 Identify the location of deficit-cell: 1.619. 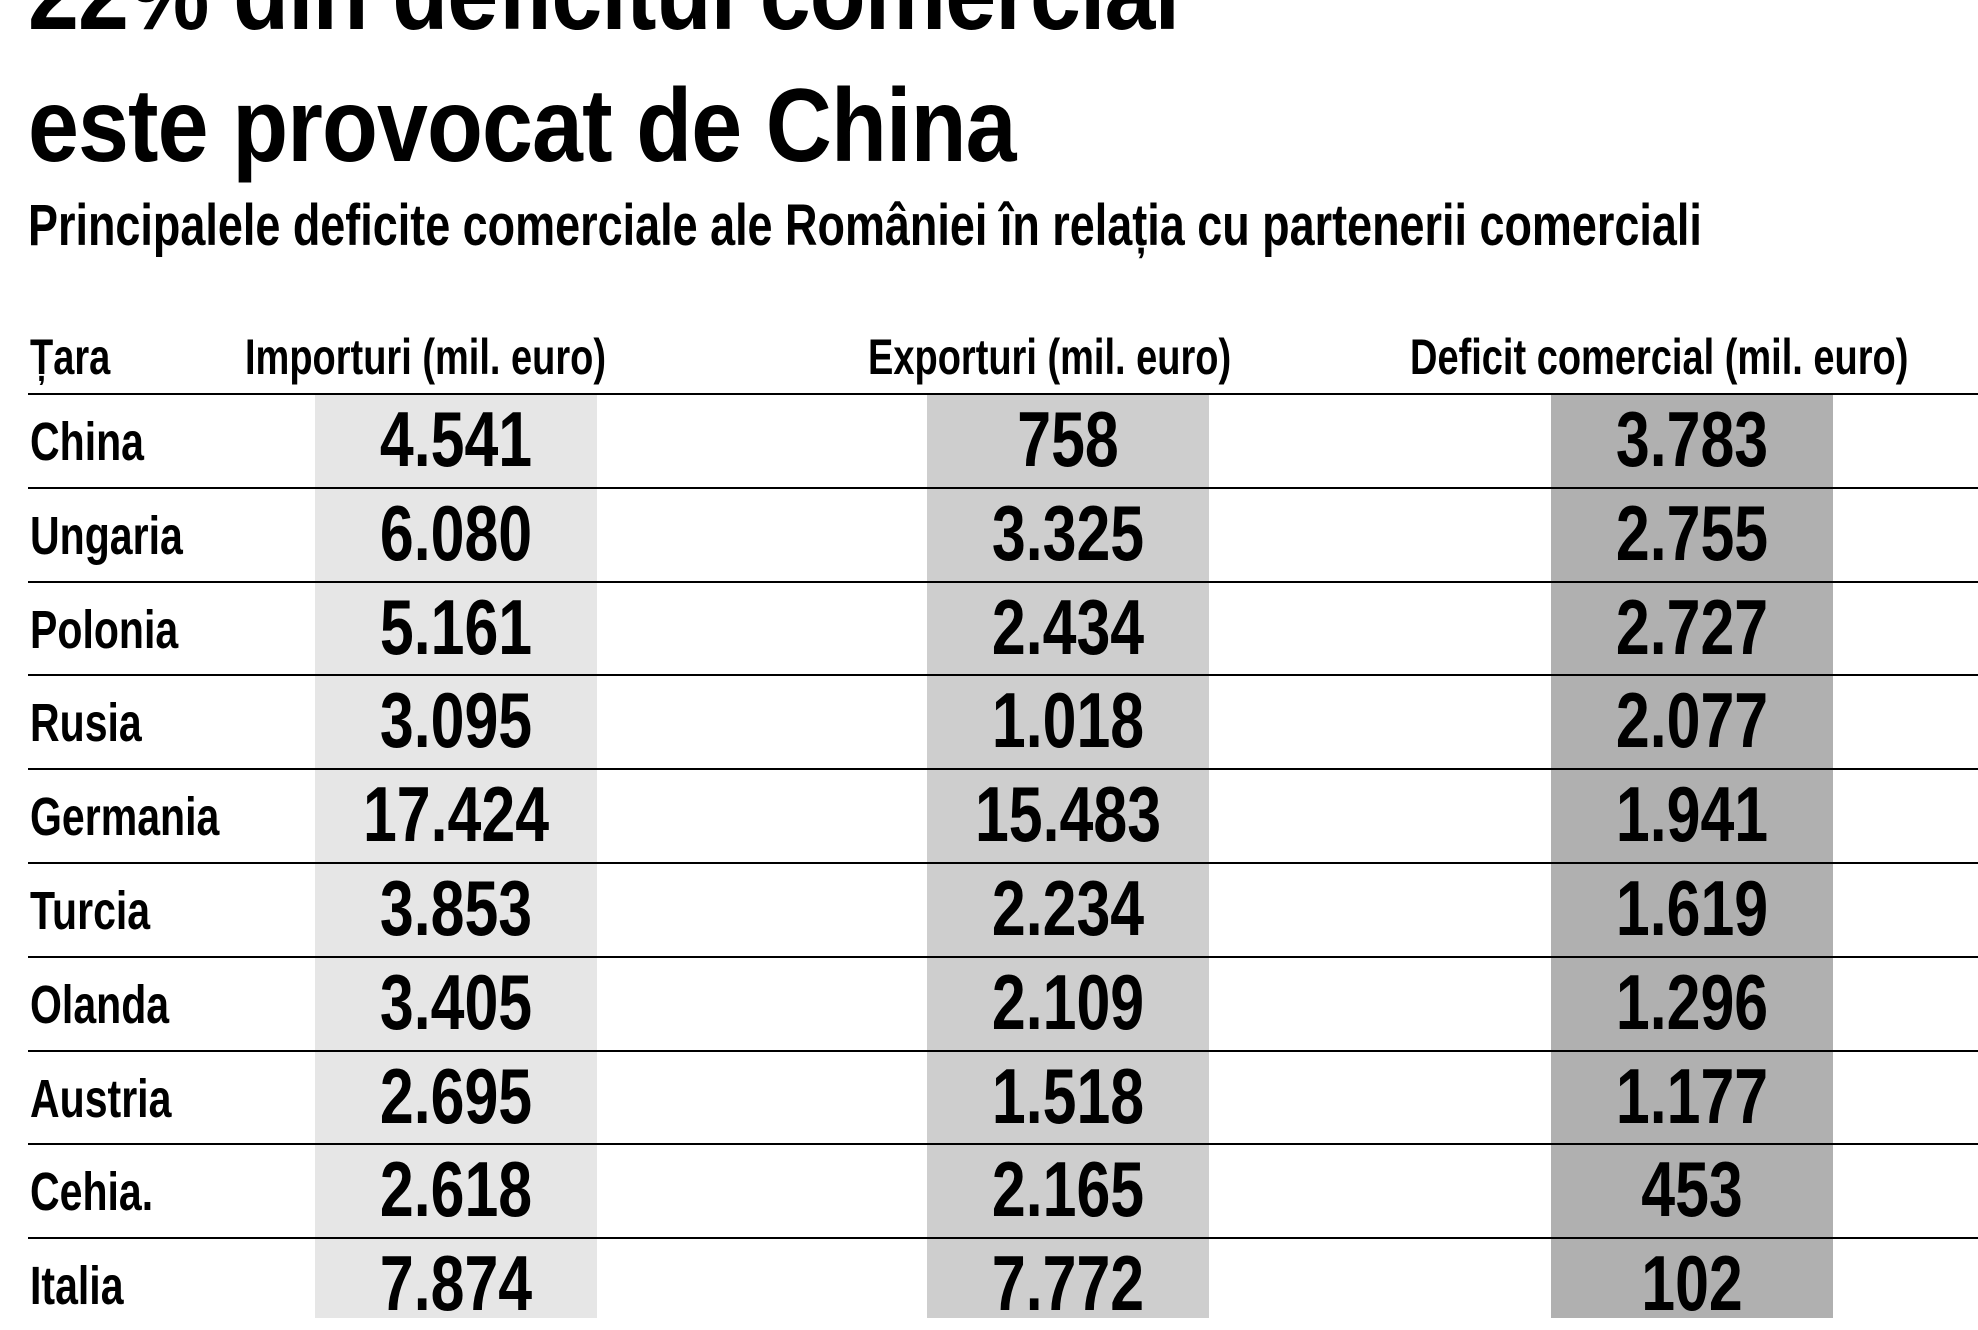
(1692, 908).